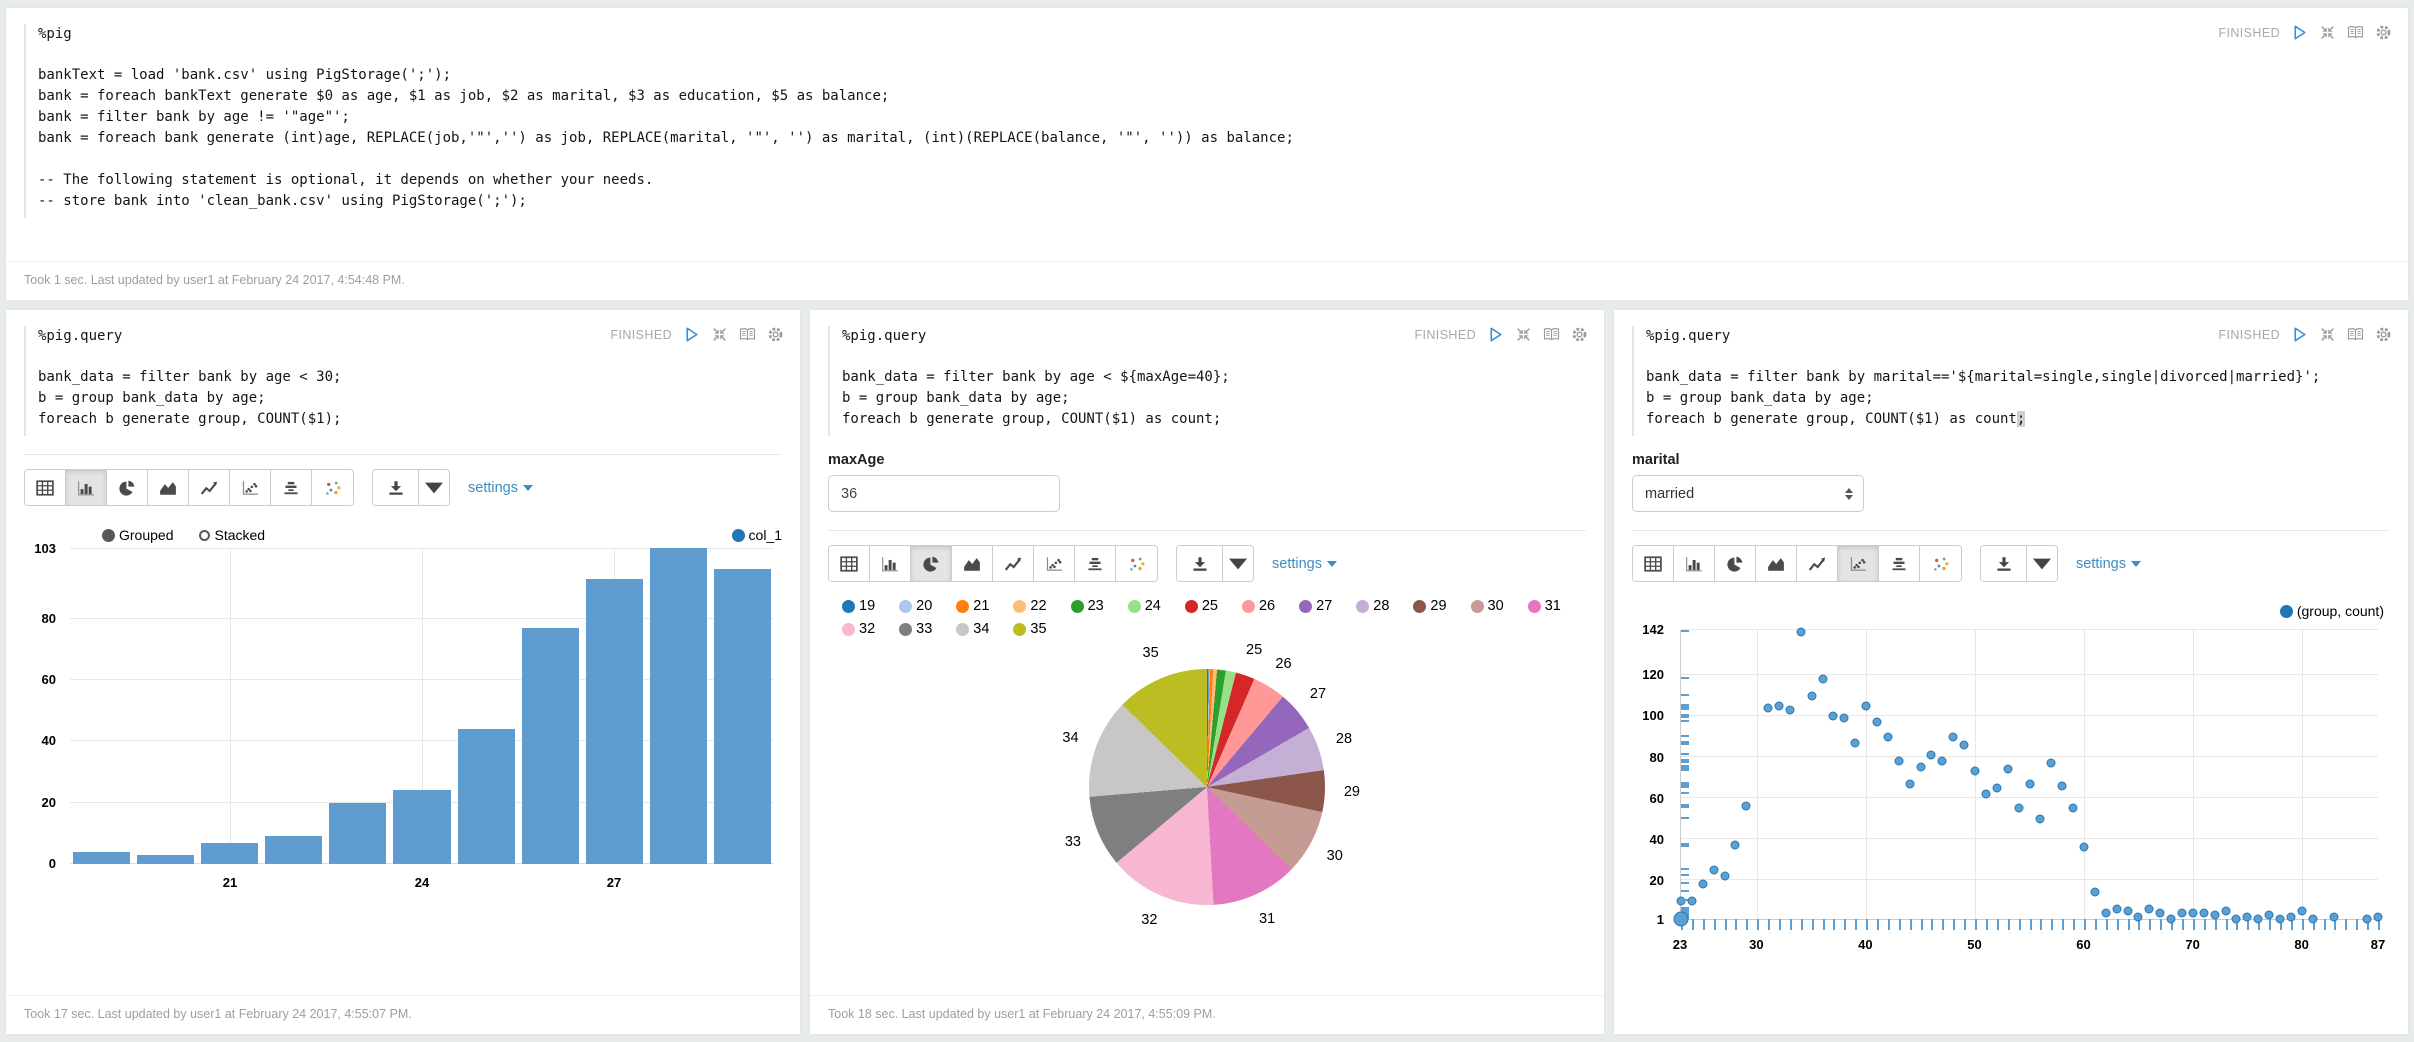 The width and height of the screenshot is (2414, 1042). I want to click on pie-legend-item: 34, so click(972, 629).